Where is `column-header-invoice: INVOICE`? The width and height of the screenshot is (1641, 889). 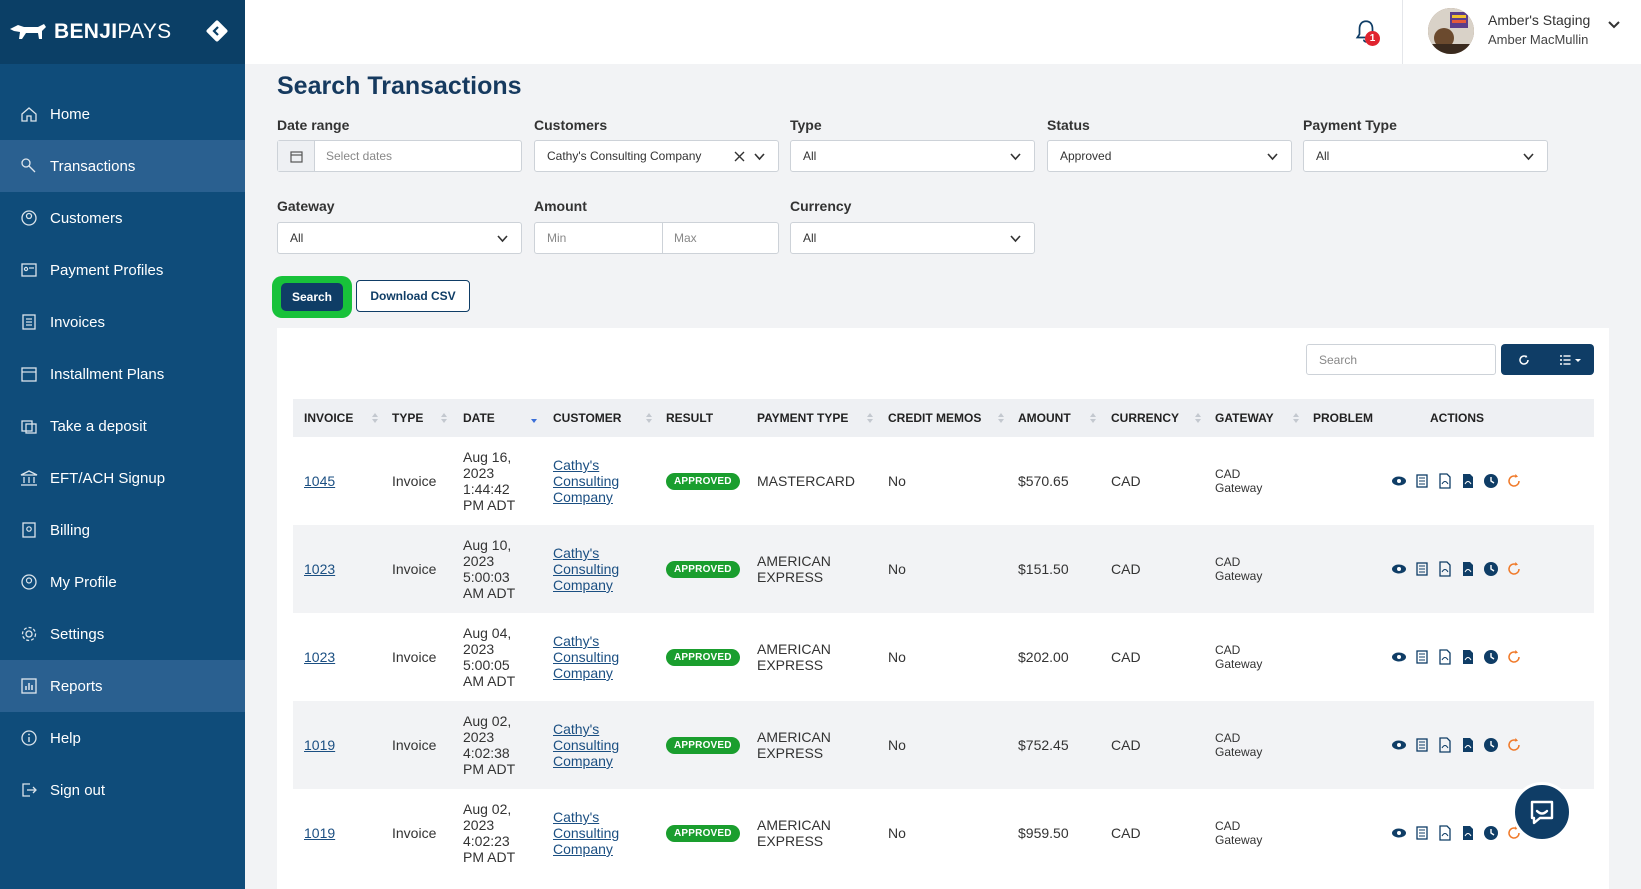 column-header-invoice: INVOICE is located at coordinates (329, 418).